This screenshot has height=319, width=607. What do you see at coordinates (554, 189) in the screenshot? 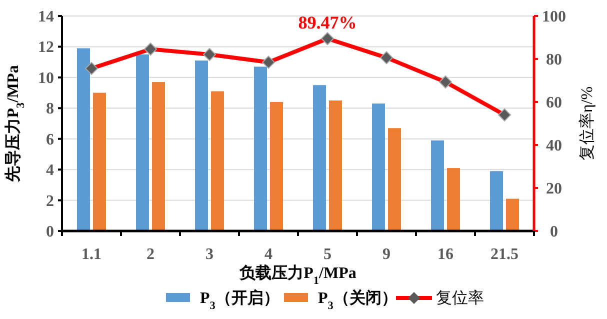
I see `y2-tick-label: 20` at bounding box center [554, 189].